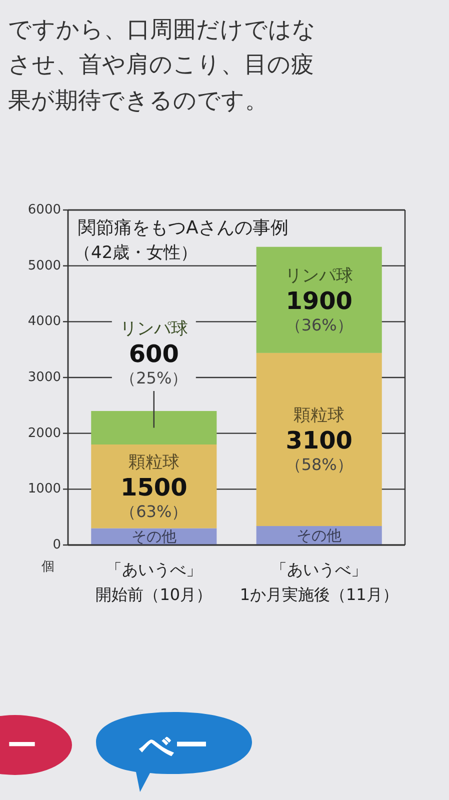  Describe the element at coordinates (136, 253) in the screenshot. I see `text: （42歳・女性）` at that location.